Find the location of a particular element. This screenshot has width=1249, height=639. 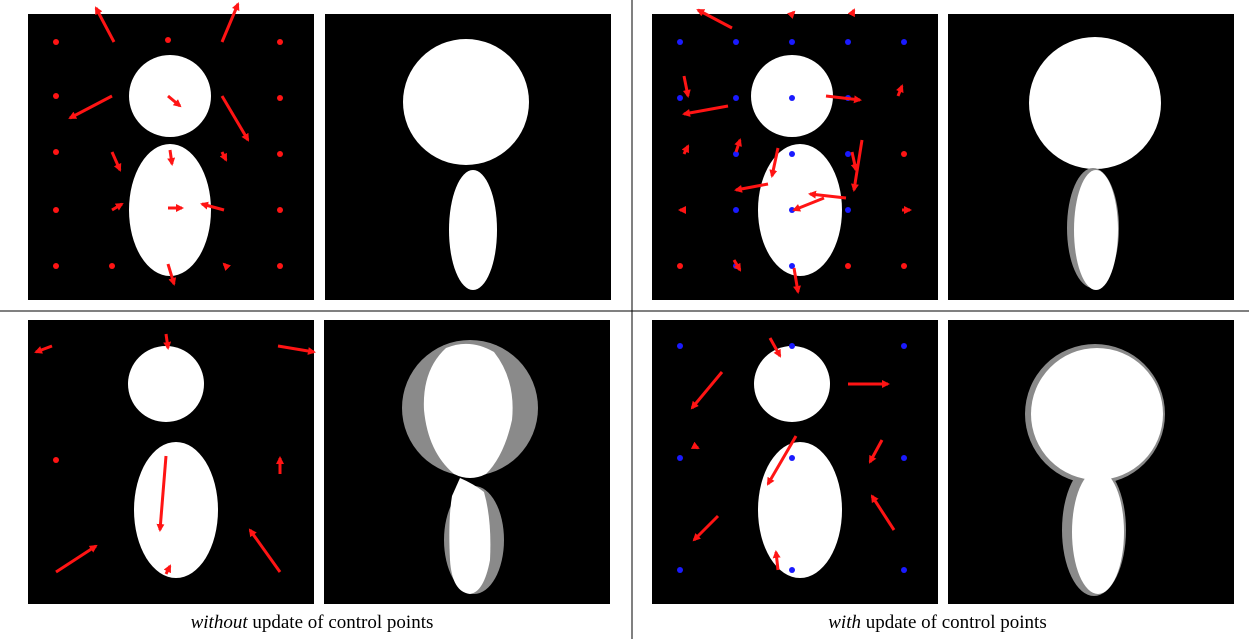

caption-left-emphasis: without is located at coordinates (219, 622).